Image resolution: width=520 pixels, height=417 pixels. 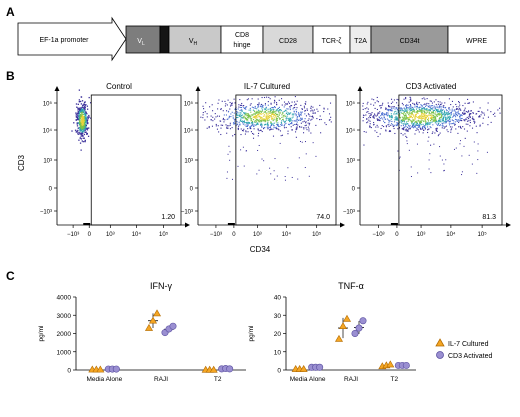 I want to click on cytokine-y-tick-label: 10, so click(x=278, y=352).